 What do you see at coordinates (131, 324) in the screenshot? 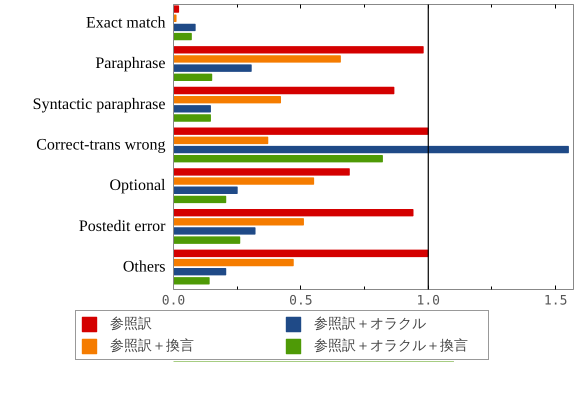
I see `legend-label: 参照訳` at bounding box center [131, 324].